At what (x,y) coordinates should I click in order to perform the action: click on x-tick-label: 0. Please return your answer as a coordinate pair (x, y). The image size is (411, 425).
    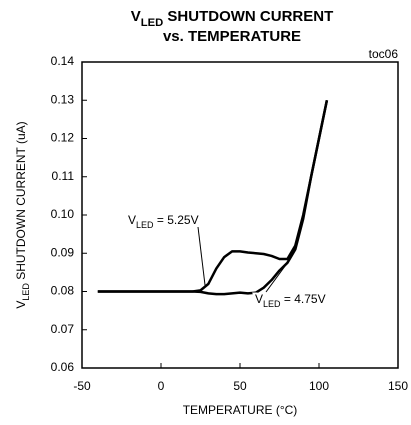
    Looking at the image, I should click on (161, 386).